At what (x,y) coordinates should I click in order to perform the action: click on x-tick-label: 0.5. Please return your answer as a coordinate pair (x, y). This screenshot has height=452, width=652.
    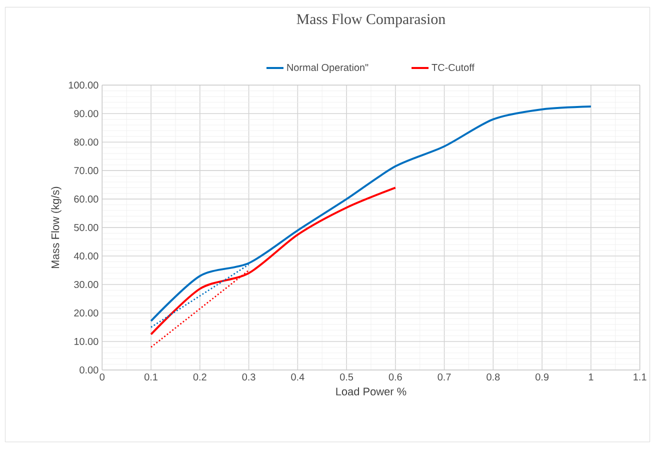
    Looking at the image, I should click on (347, 376).